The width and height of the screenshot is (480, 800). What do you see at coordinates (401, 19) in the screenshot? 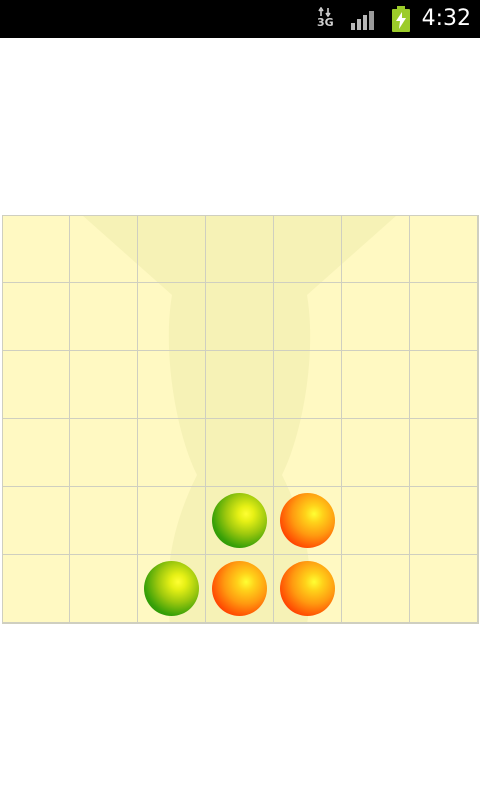
I see `battery-charging-icon` at bounding box center [401, 19].